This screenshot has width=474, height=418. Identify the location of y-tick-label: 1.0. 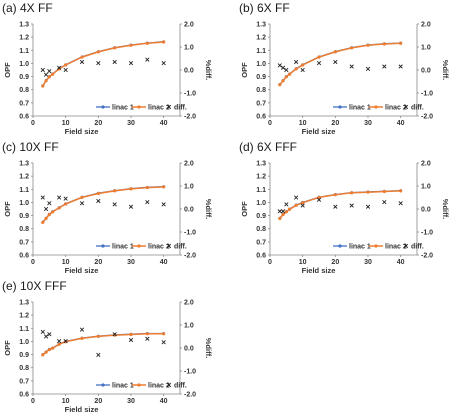
(24, 342).